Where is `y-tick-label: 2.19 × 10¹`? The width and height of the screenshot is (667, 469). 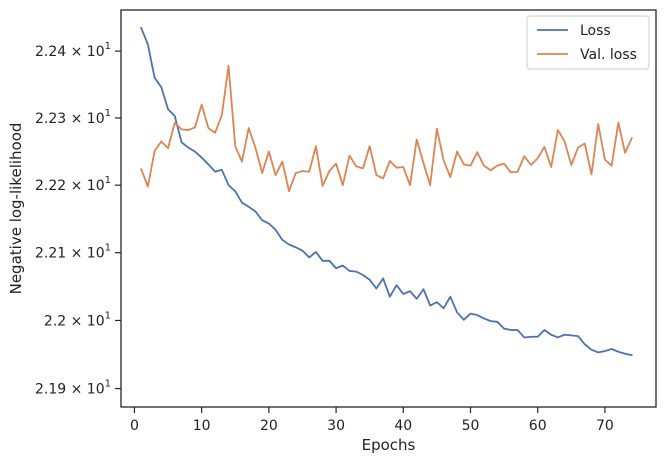 y-tick-label: 2.19 × 10¹ is located at coordinates (73, 388).